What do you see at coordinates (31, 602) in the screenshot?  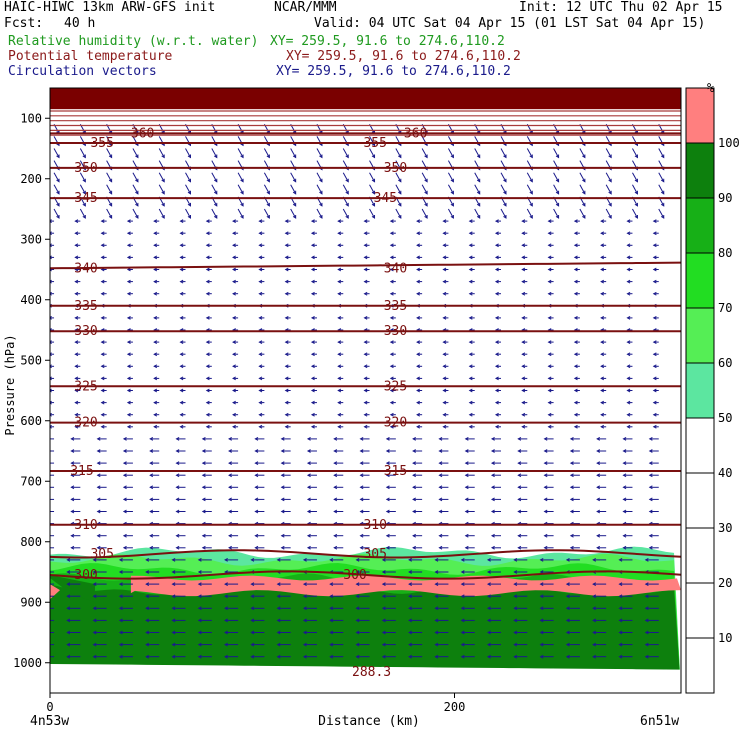 I see `y-tick-label: 900` at bounding box center [31, 602].